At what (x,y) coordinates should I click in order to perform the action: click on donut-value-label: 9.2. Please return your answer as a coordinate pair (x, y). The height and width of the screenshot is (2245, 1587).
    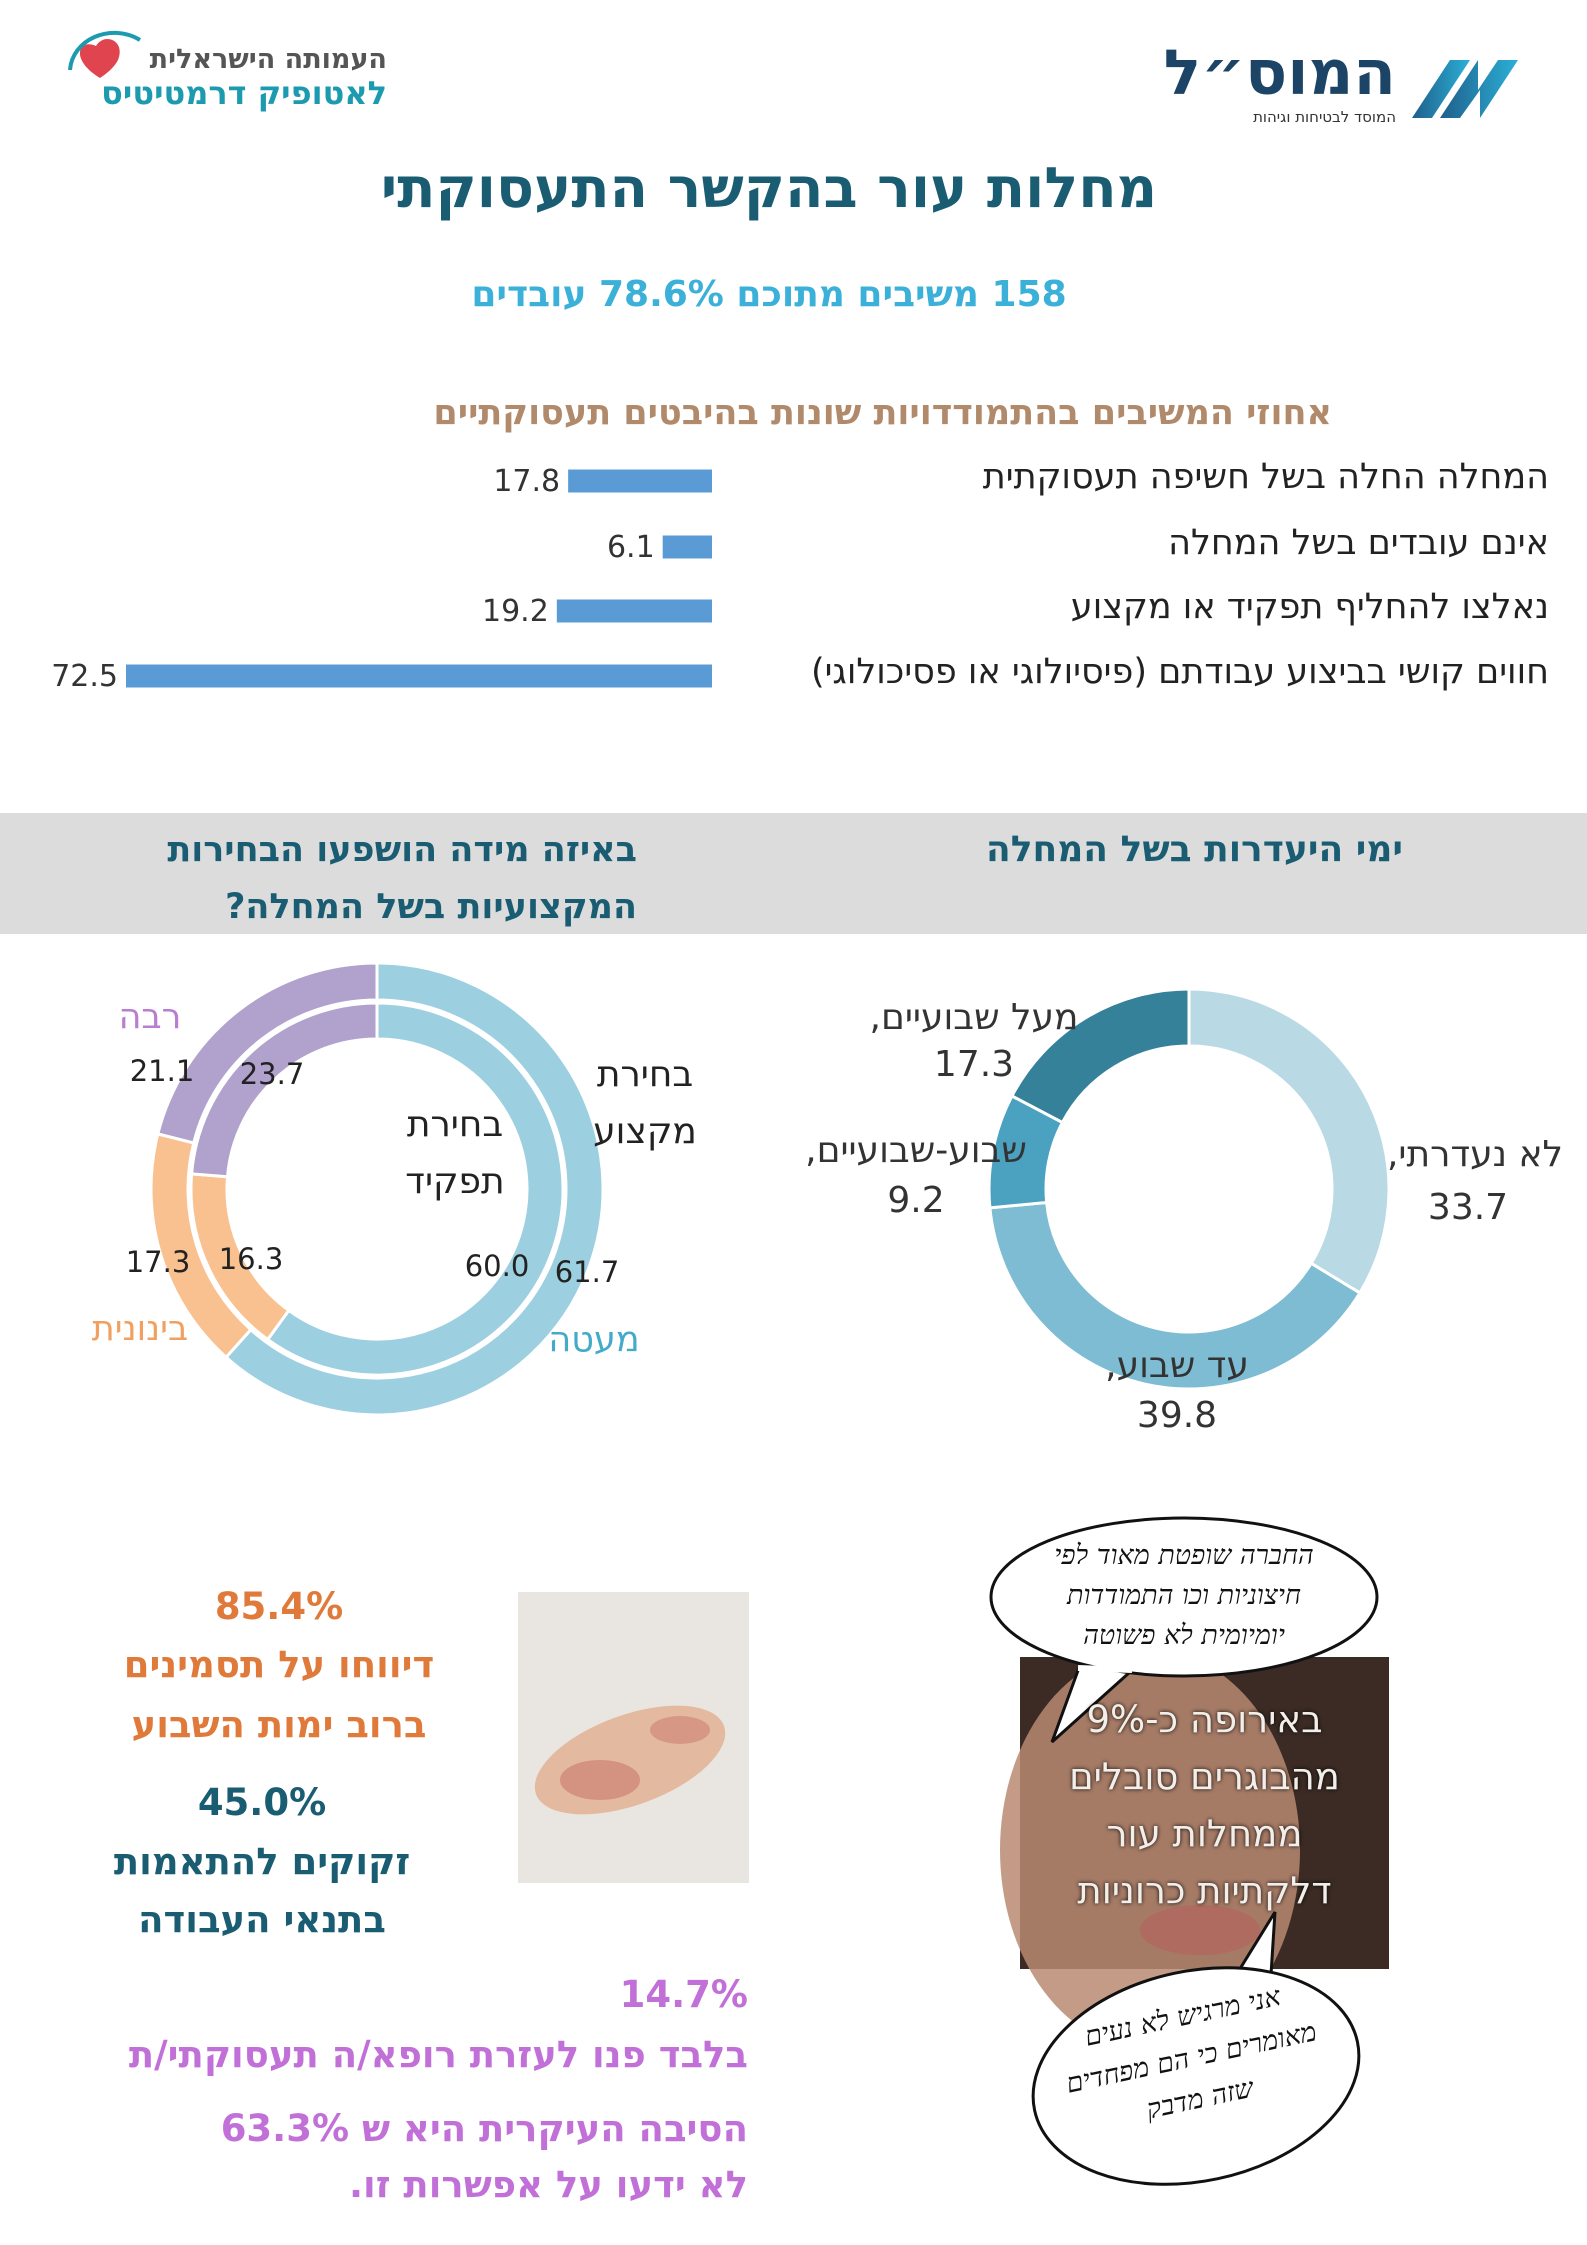
    Looking at the image, I should click on (916, 1200).